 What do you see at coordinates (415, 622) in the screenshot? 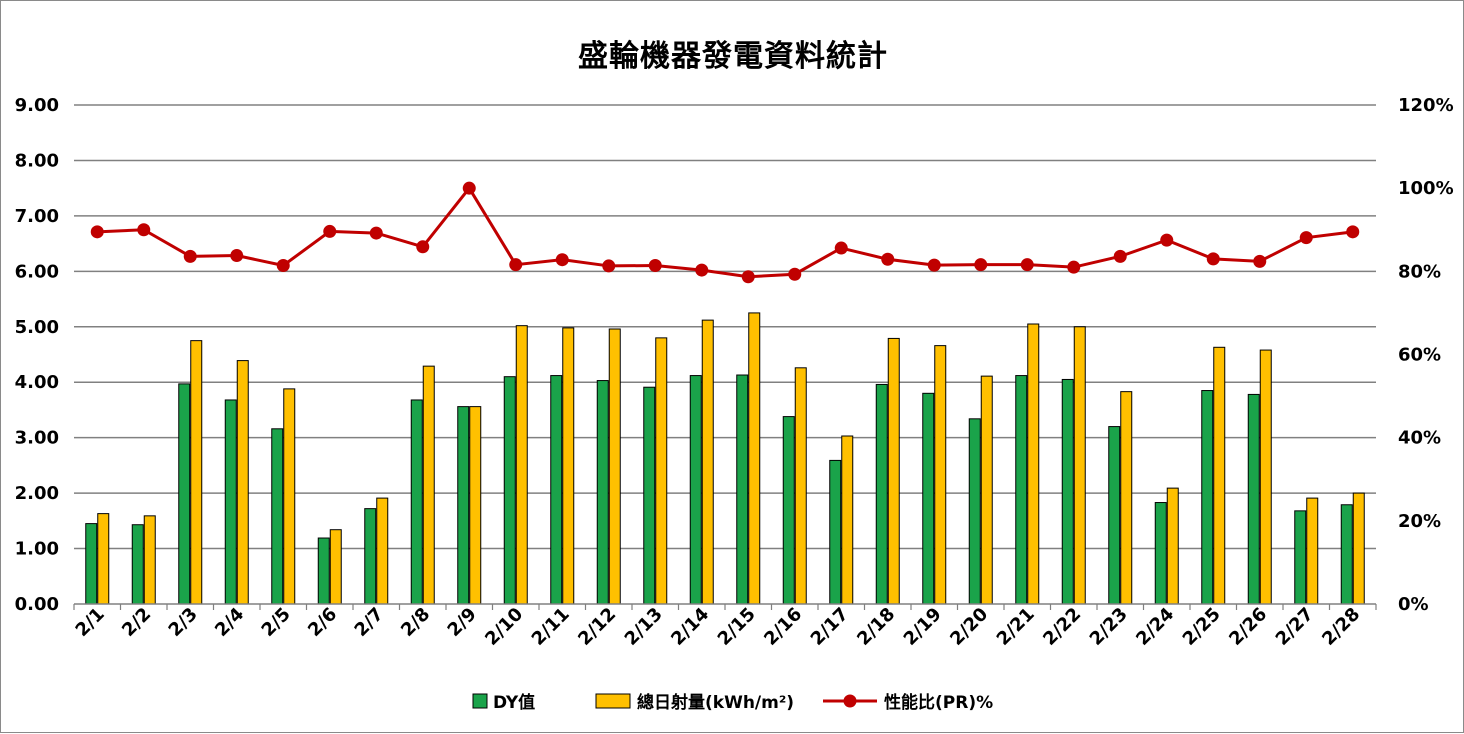
I see `x-tick-label: 2/8` at bounding box center [415, 622].